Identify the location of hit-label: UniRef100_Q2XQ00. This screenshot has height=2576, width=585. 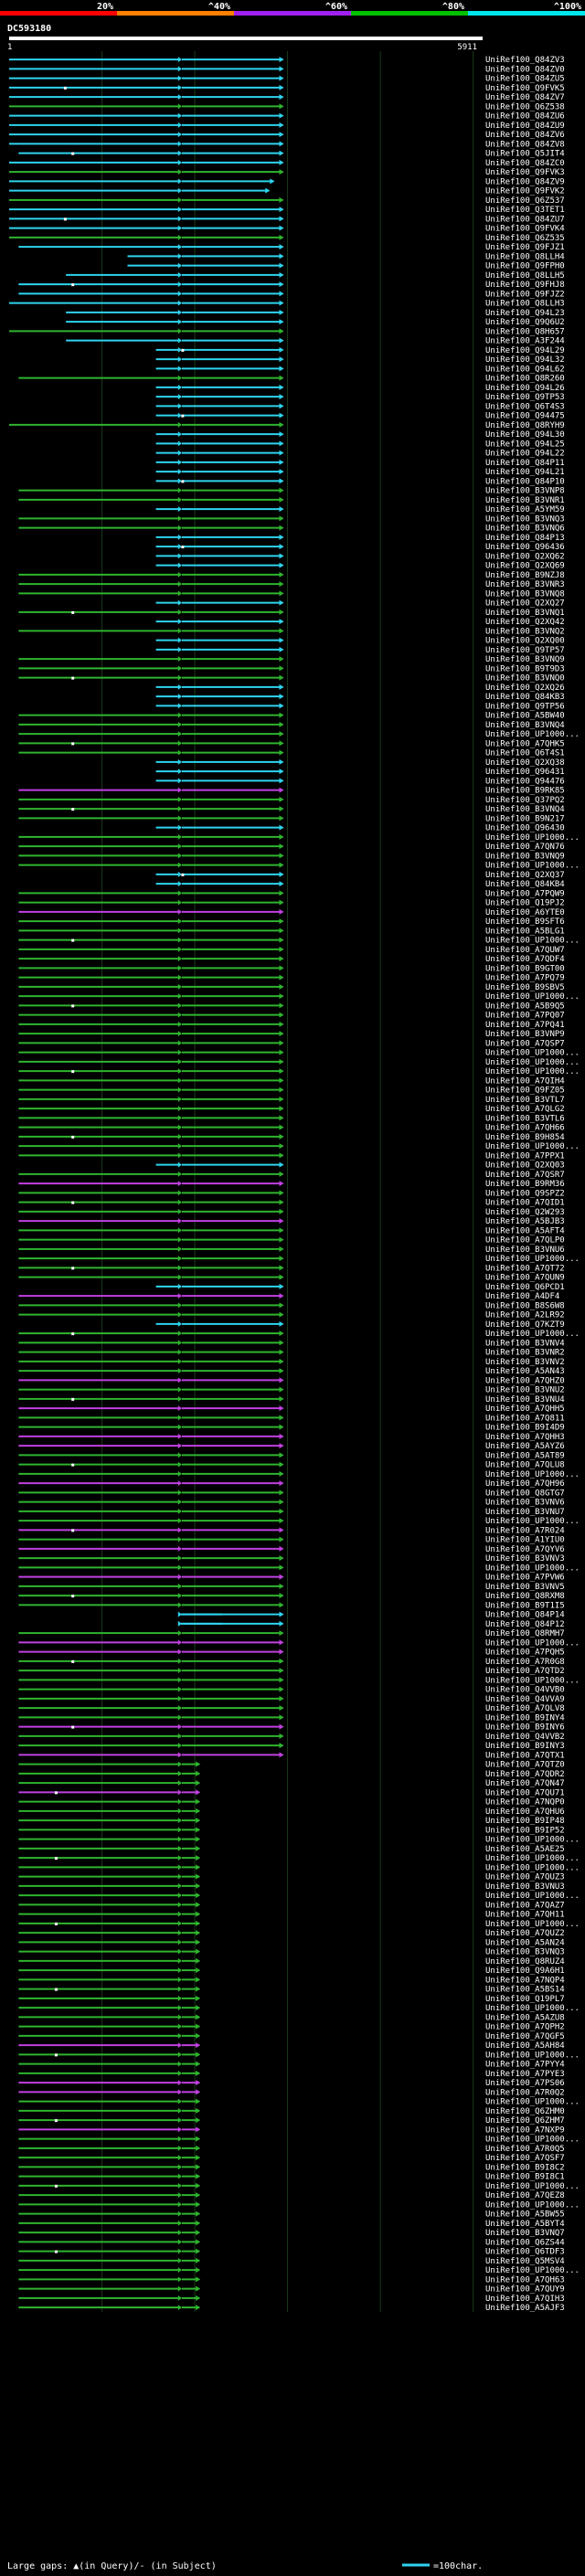
(525, 641).